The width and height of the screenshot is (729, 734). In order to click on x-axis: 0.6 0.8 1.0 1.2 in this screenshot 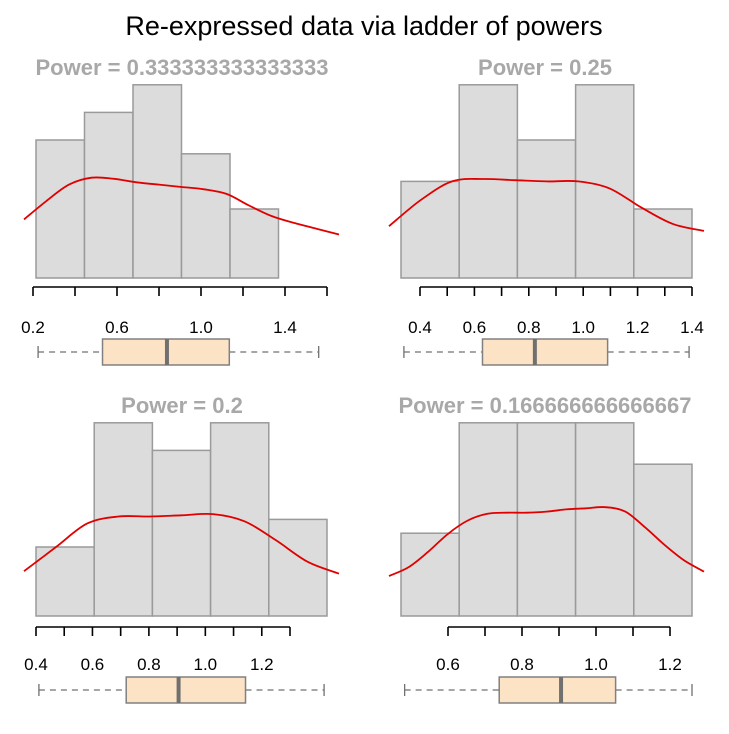, I will do `click(559, 650)`.